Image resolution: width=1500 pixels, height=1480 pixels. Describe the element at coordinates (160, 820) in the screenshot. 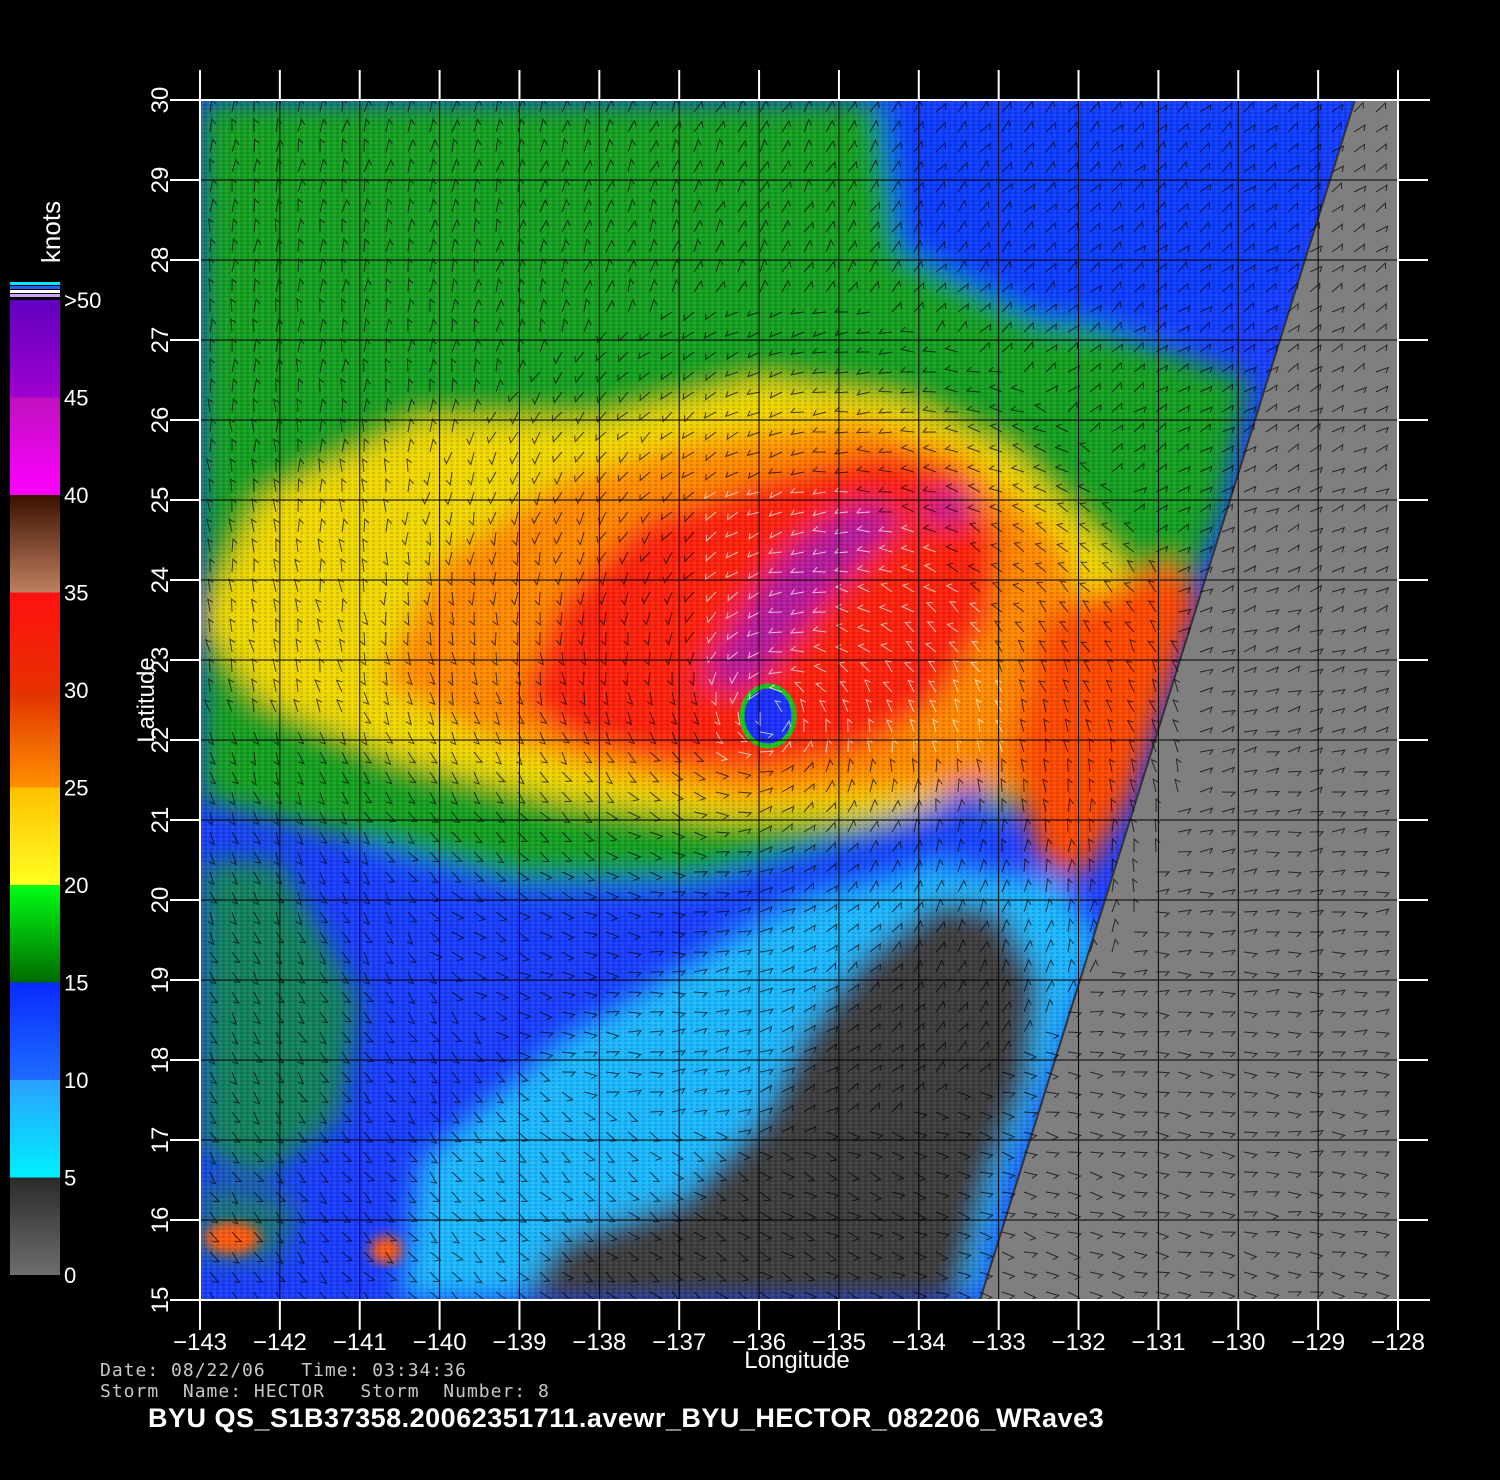

I see `lat-tick-label: 21` at that location.